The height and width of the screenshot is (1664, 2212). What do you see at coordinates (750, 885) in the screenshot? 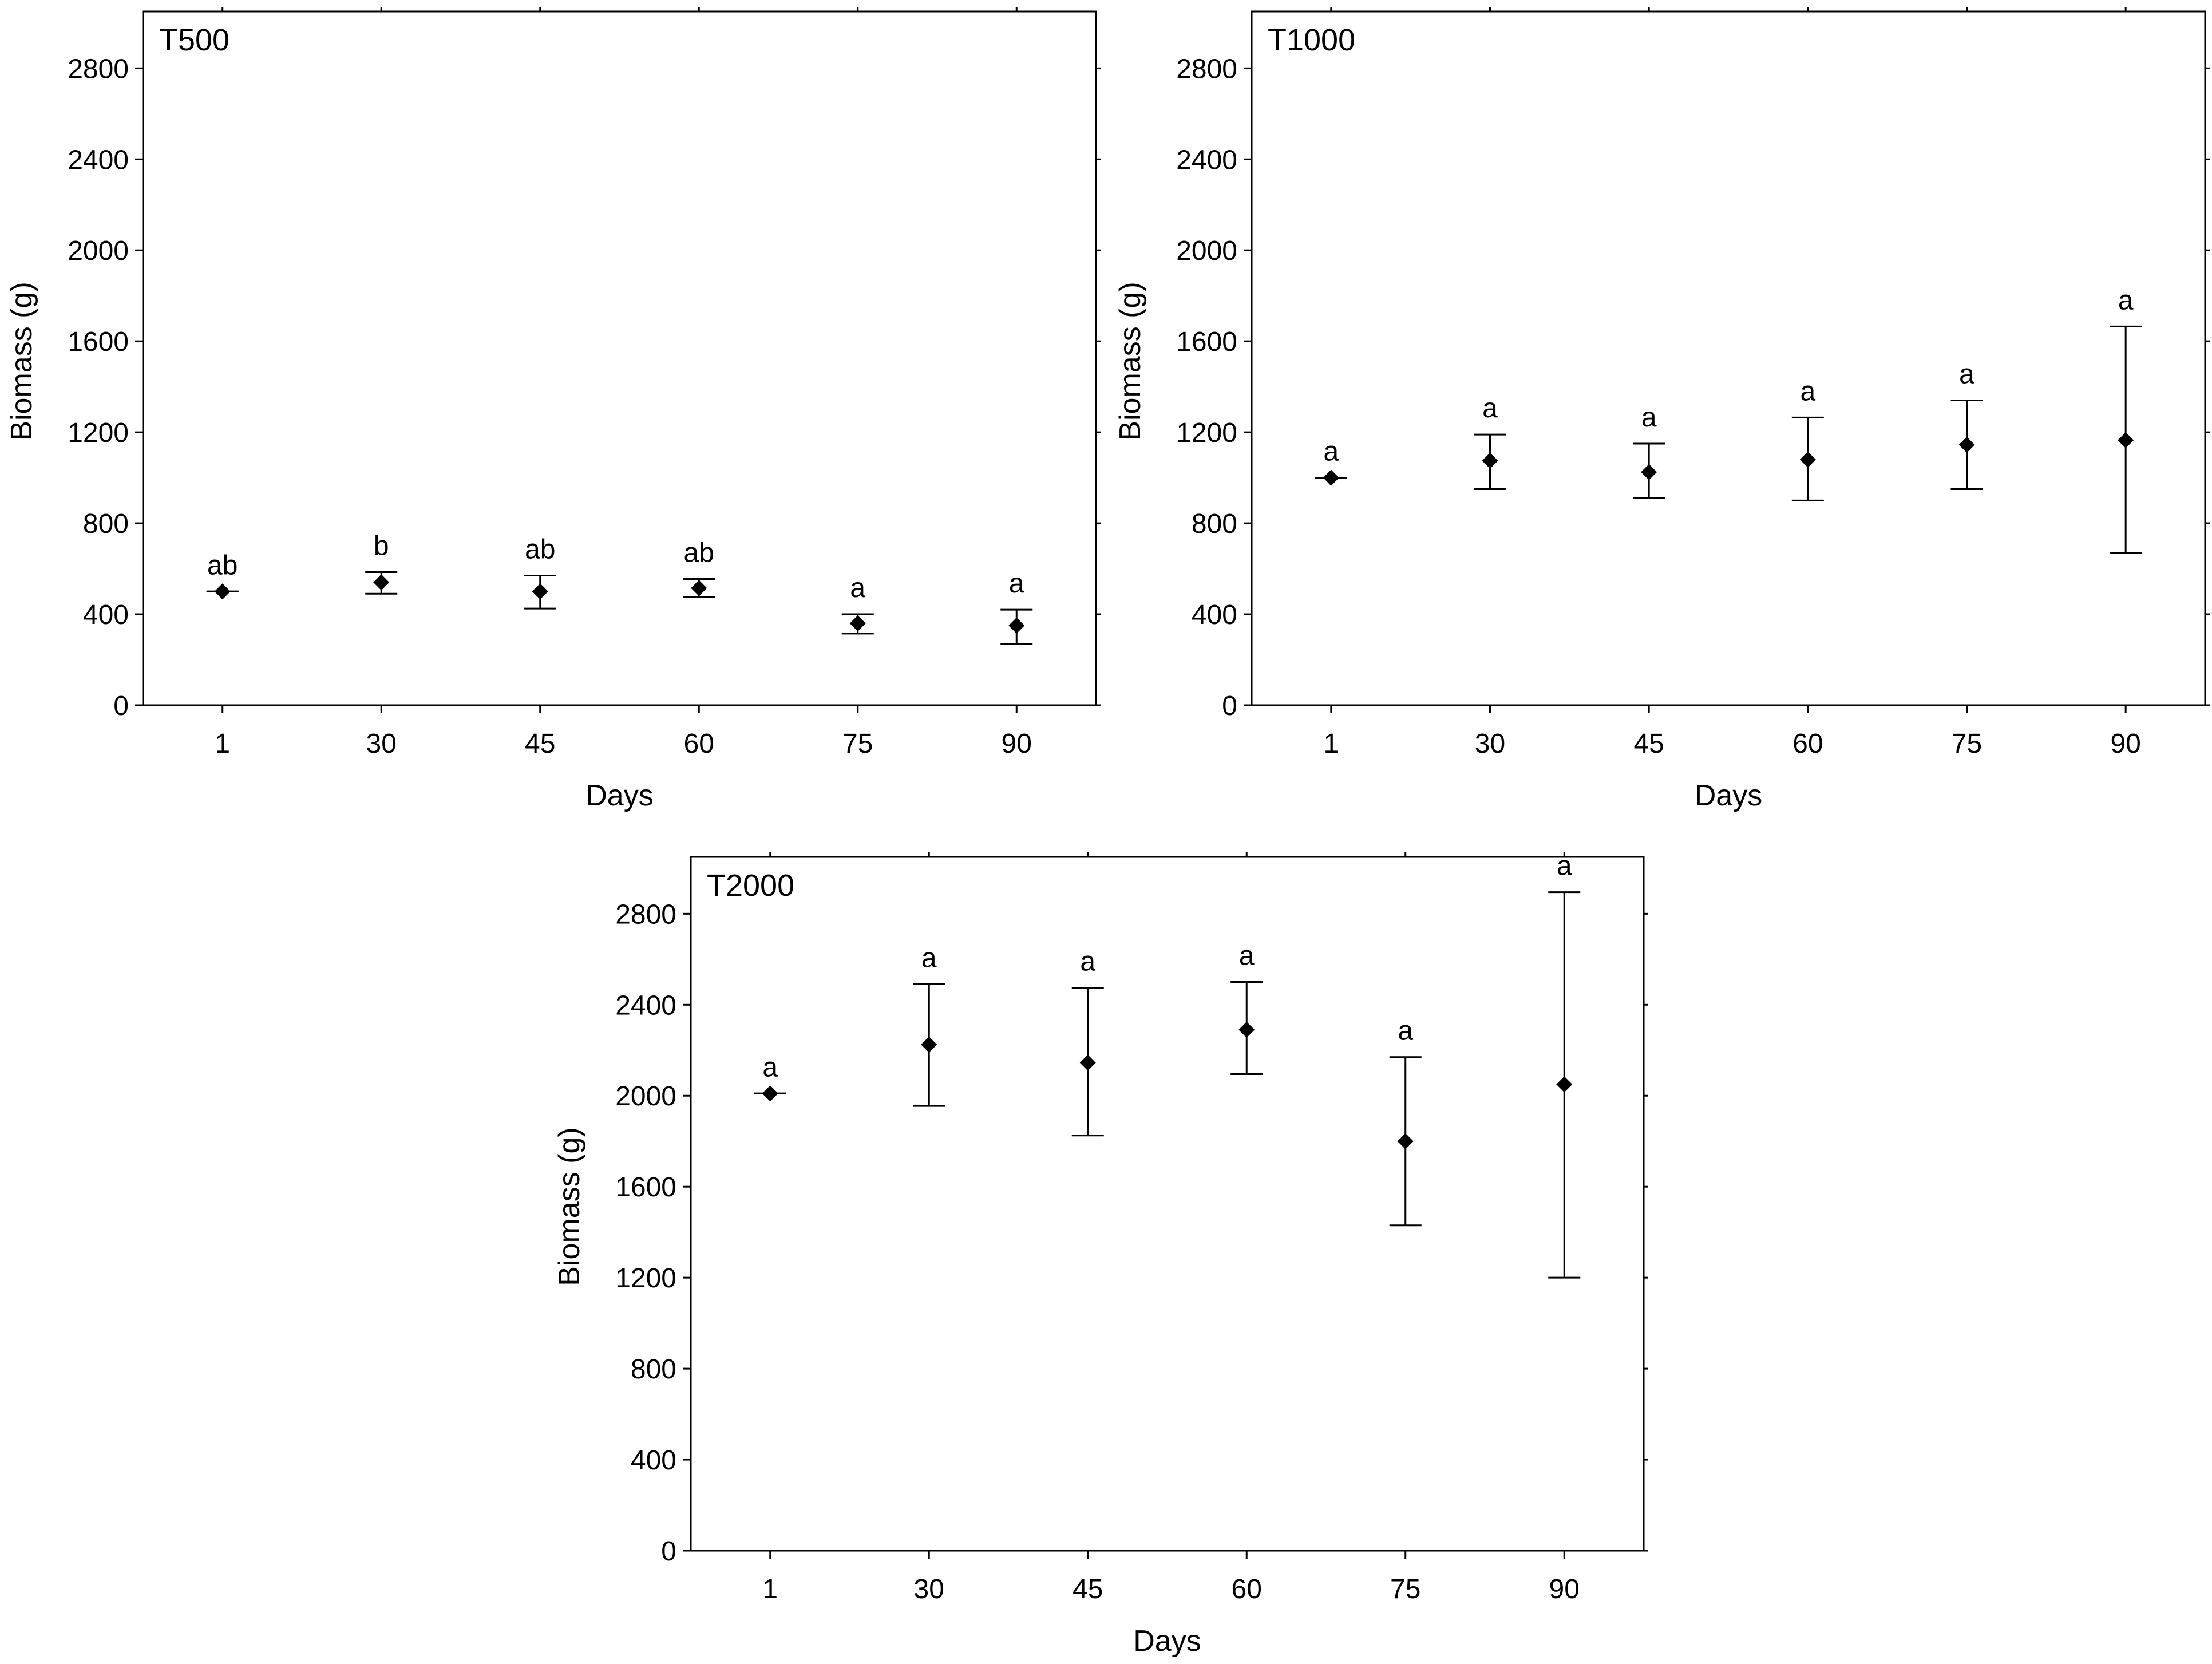
I see `panel-label: T2000` at bounding box center [750, 885].